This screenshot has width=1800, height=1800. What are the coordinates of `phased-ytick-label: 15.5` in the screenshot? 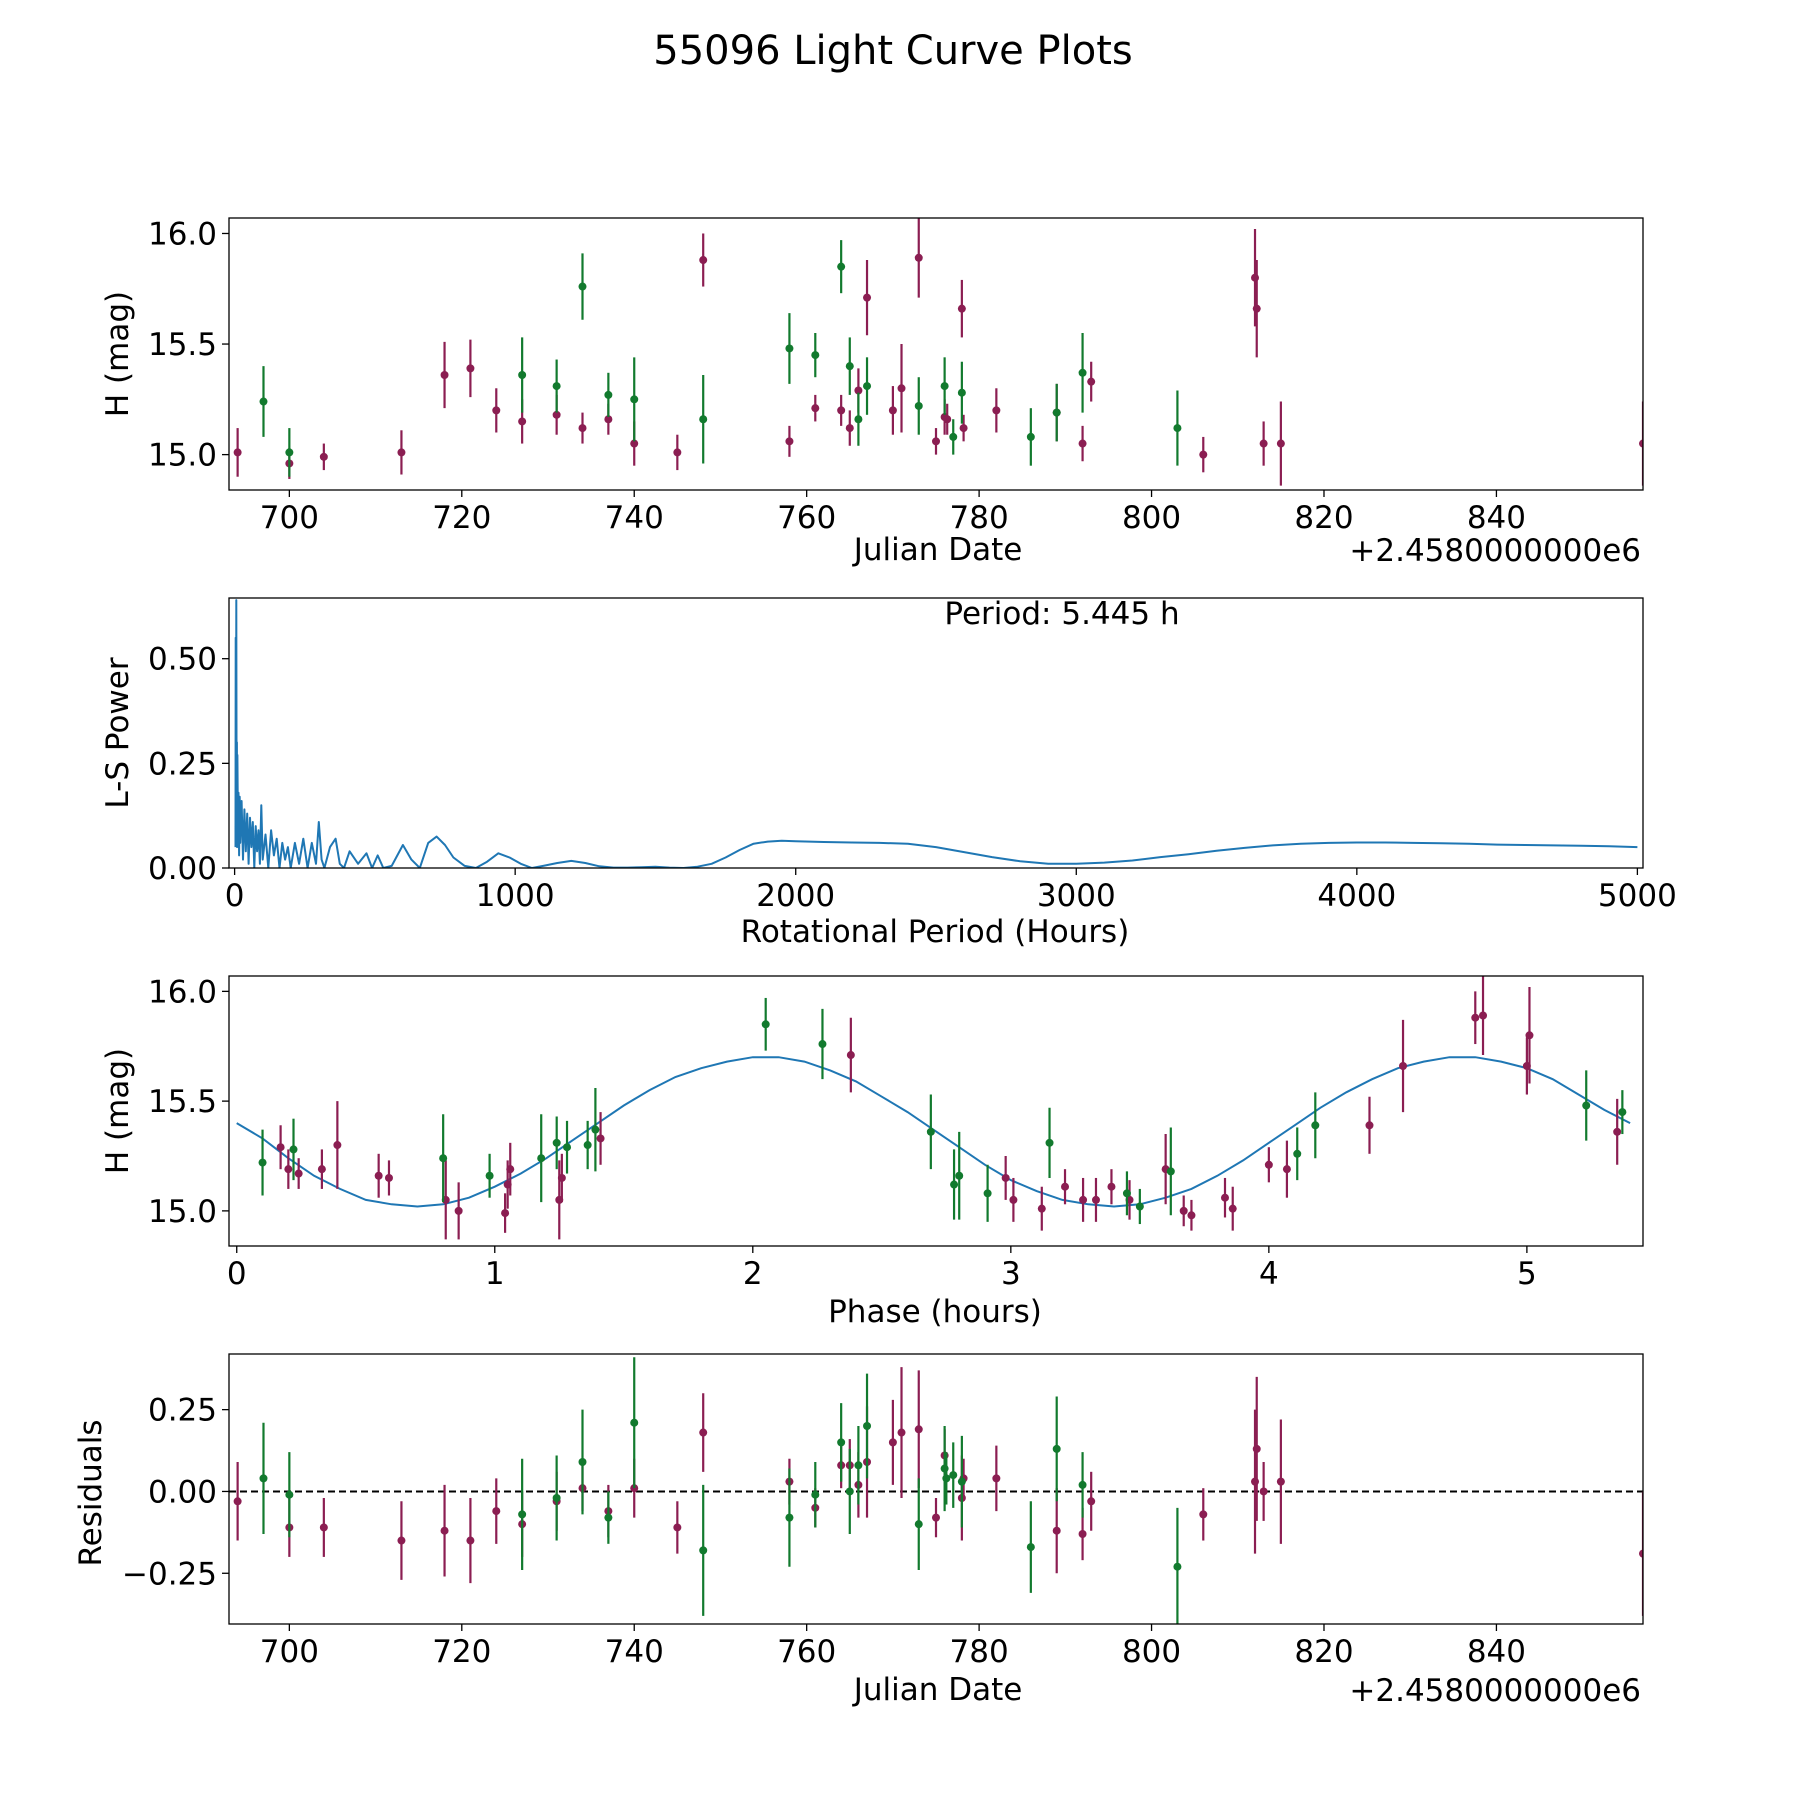 It's located at (182, 1102).